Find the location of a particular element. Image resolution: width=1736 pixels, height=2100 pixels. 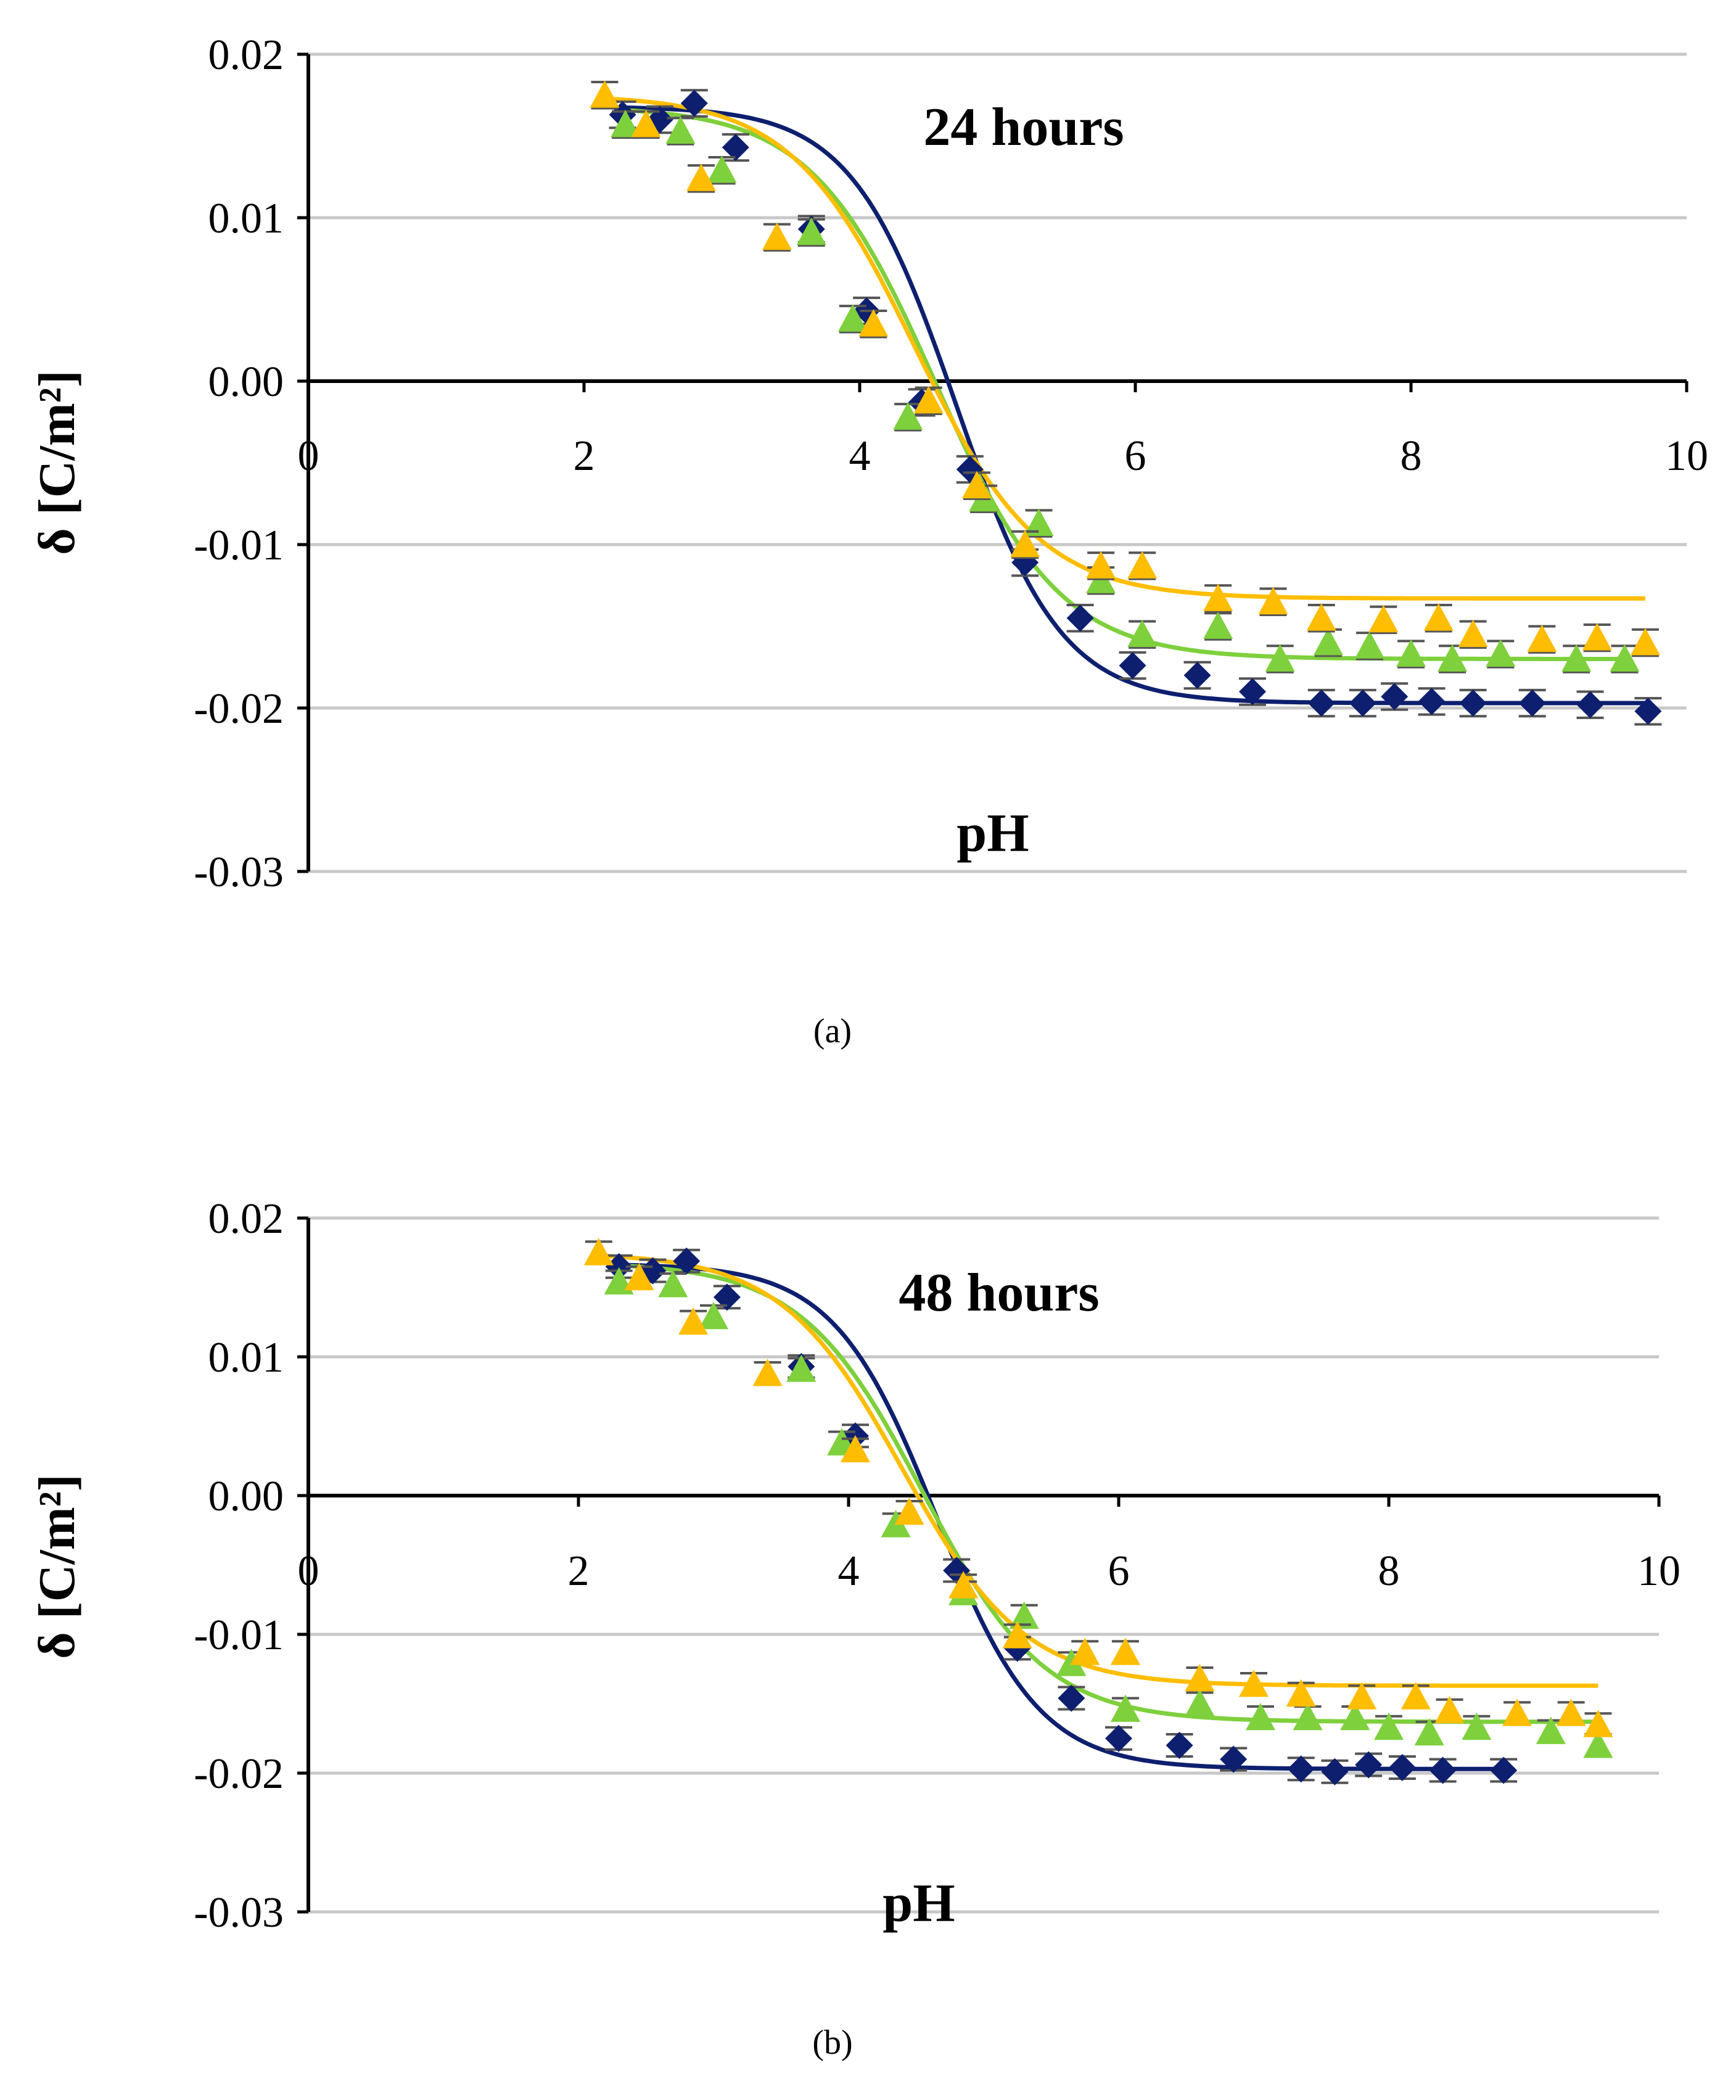

y-tick-label: 0.02 is located at coordinates (246, 55).